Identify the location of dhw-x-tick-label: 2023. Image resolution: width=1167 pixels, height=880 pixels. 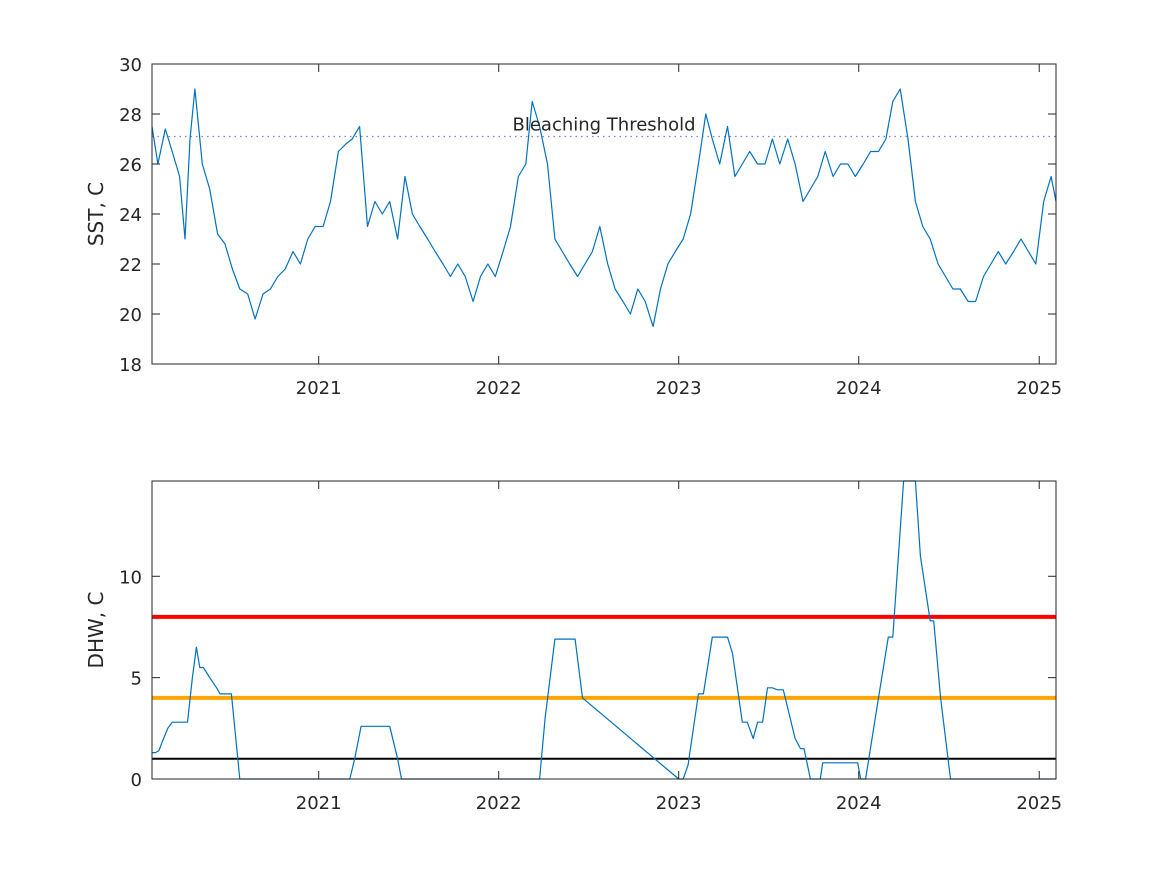
(679, 803).